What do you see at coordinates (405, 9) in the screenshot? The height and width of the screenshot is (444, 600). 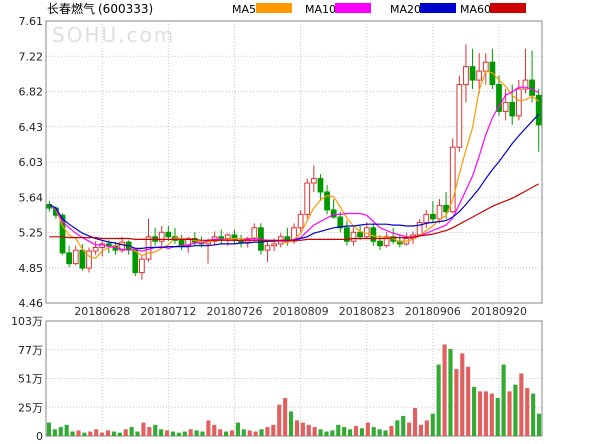 I see `legend-label: MA20` at bounding box center [405, 9].